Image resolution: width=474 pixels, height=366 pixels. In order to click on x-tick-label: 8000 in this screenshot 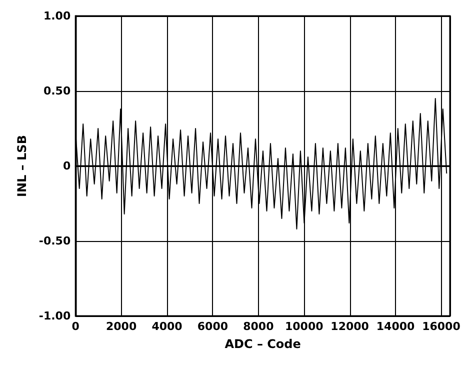, I will do `click(258, 326)`.